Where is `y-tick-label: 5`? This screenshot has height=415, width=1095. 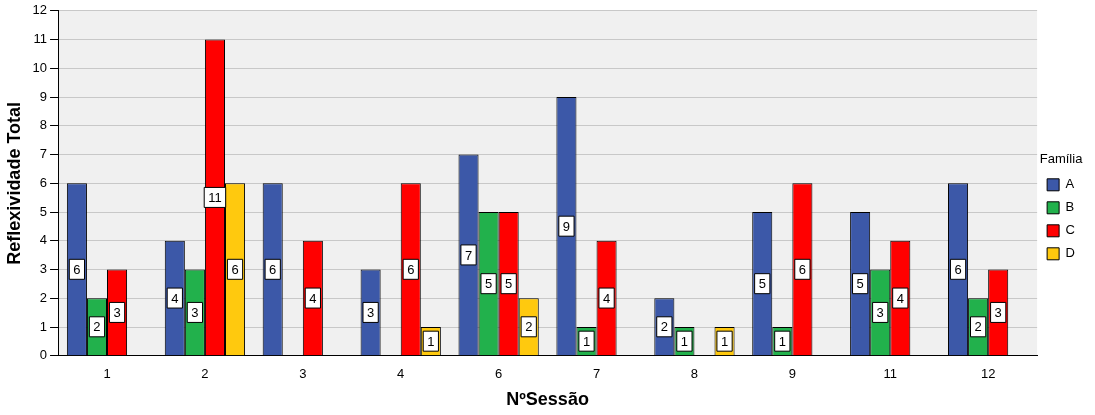
y-tick-label: 5 is located at coordinates (43, 211).